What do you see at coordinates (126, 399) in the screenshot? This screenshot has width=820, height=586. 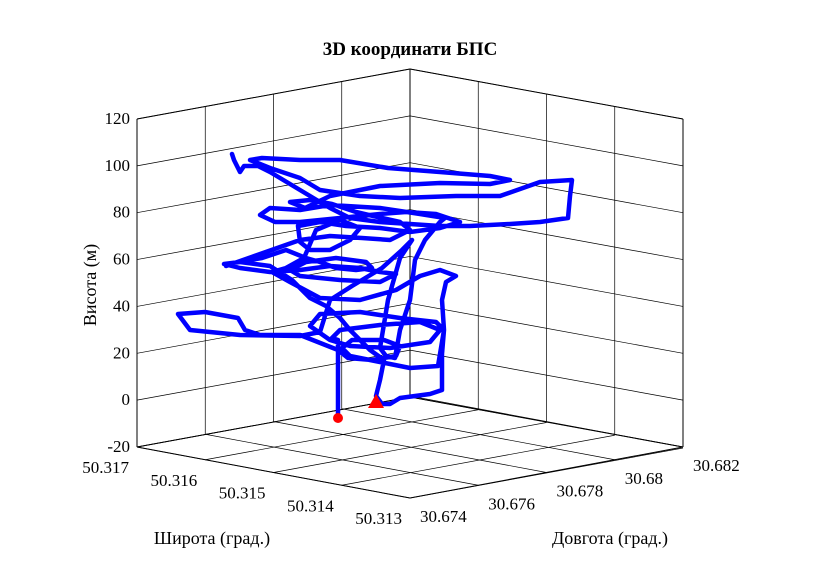 I see `z-tick-label: 0` at bounding box center [126, 399].